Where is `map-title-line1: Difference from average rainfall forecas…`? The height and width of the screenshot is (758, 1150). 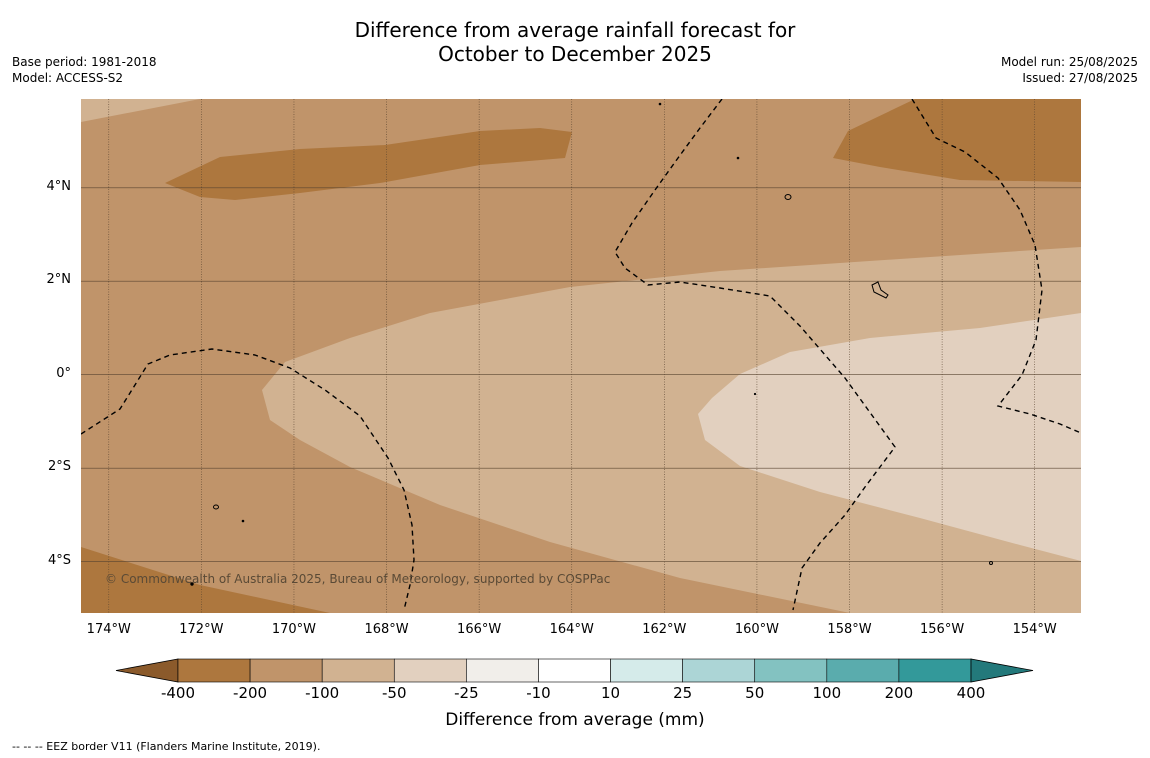
map-title-line1: Difference from average rainfall forecas… is located at coordinates (575, 30).